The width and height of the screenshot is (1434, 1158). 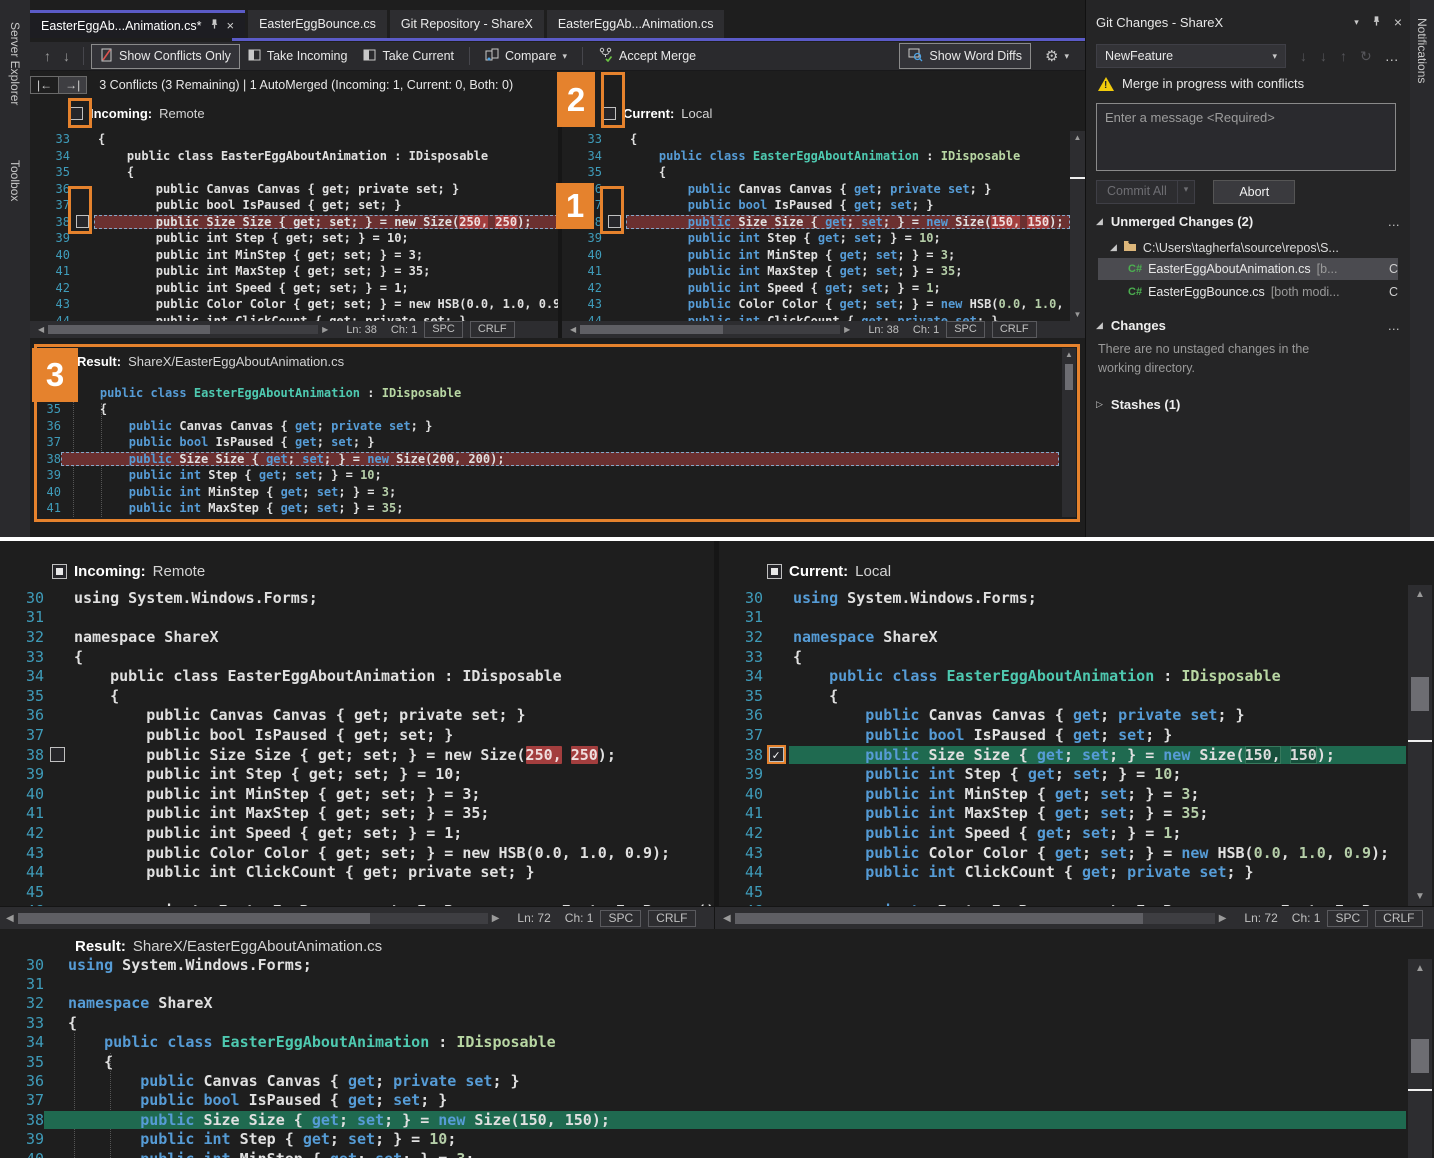 I want to click on previous-conflict-button: ↑, so click(x=47, y=56).